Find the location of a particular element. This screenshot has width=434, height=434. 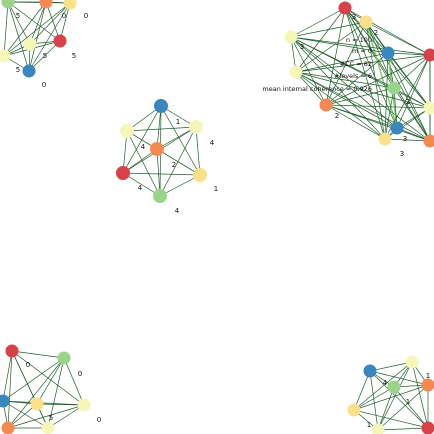

node-label-bottom-left-1: 0 is located at coordinates (80, 374).